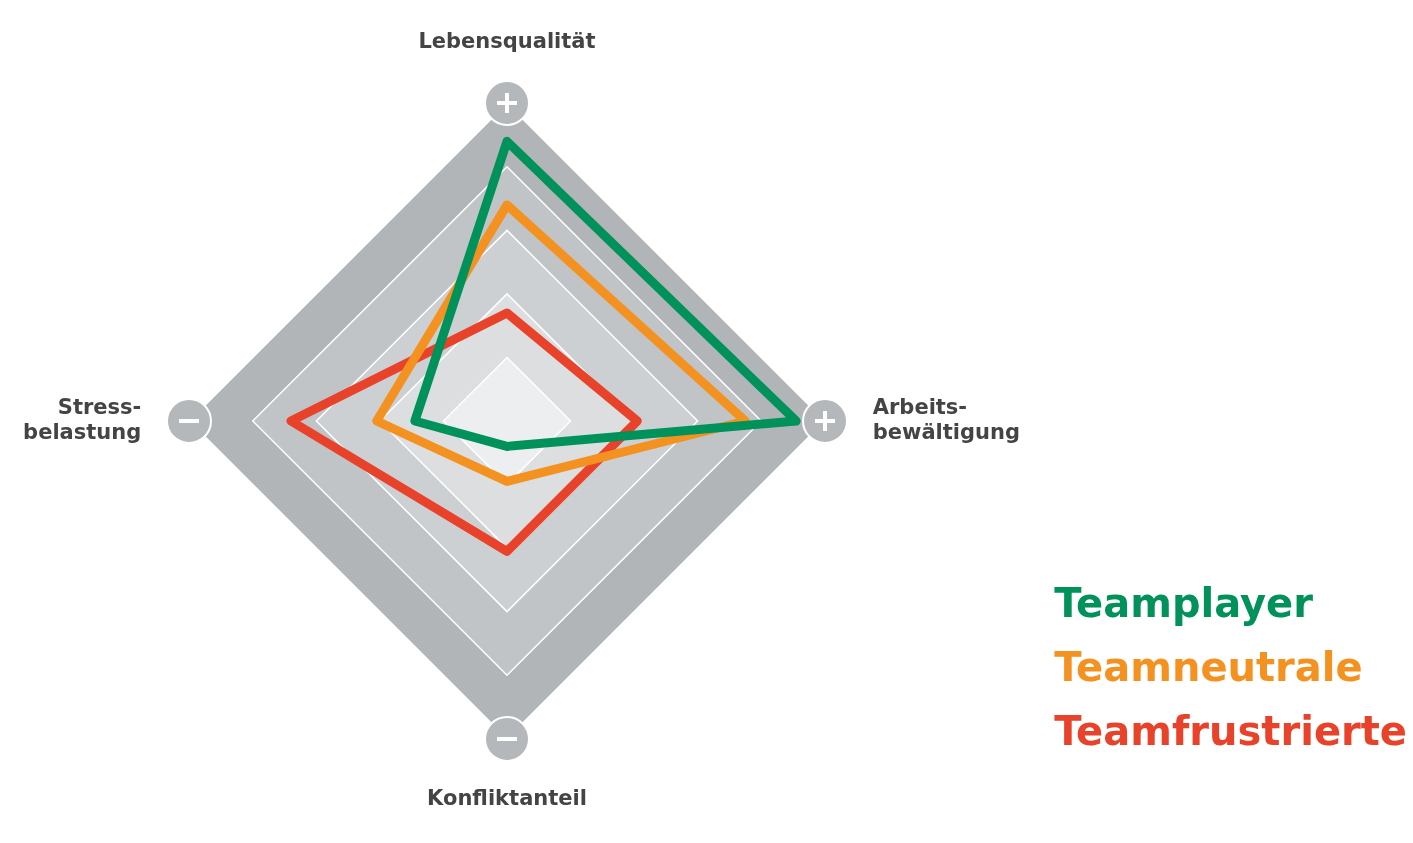 The image size is (1413, 843). Describe the element at coordinates (1209, 667) in the screenshot. I see `text: Teamneutrale` at that location.